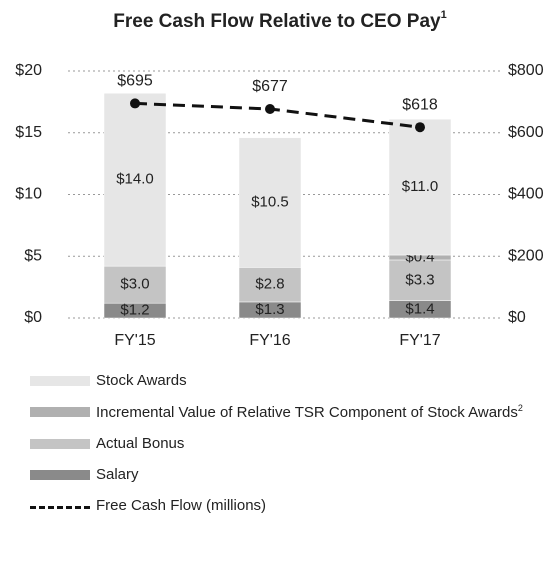 The width and height of the screenshot is (560, 571). What do you see at coordinates (419, 308) in the screenshot?
I see `data-label: $1.4` at bounding box center [419, 308].